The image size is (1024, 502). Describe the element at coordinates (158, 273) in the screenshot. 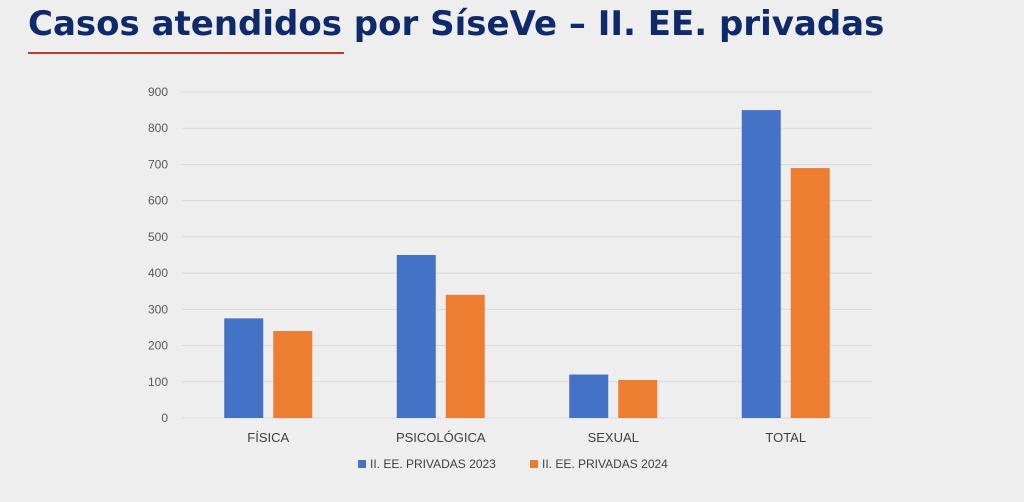

I see `y-tick-label: 400` at that location.